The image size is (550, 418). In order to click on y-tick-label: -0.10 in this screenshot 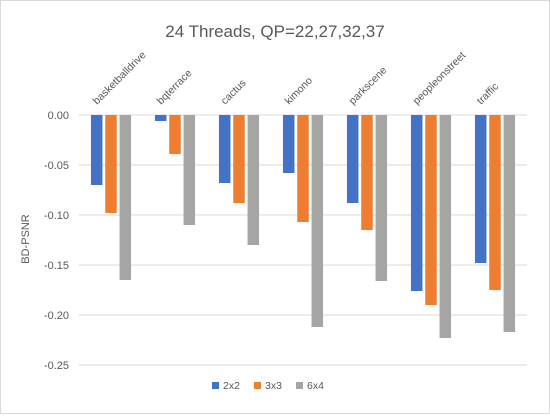, I will do `click(56, 216)`.